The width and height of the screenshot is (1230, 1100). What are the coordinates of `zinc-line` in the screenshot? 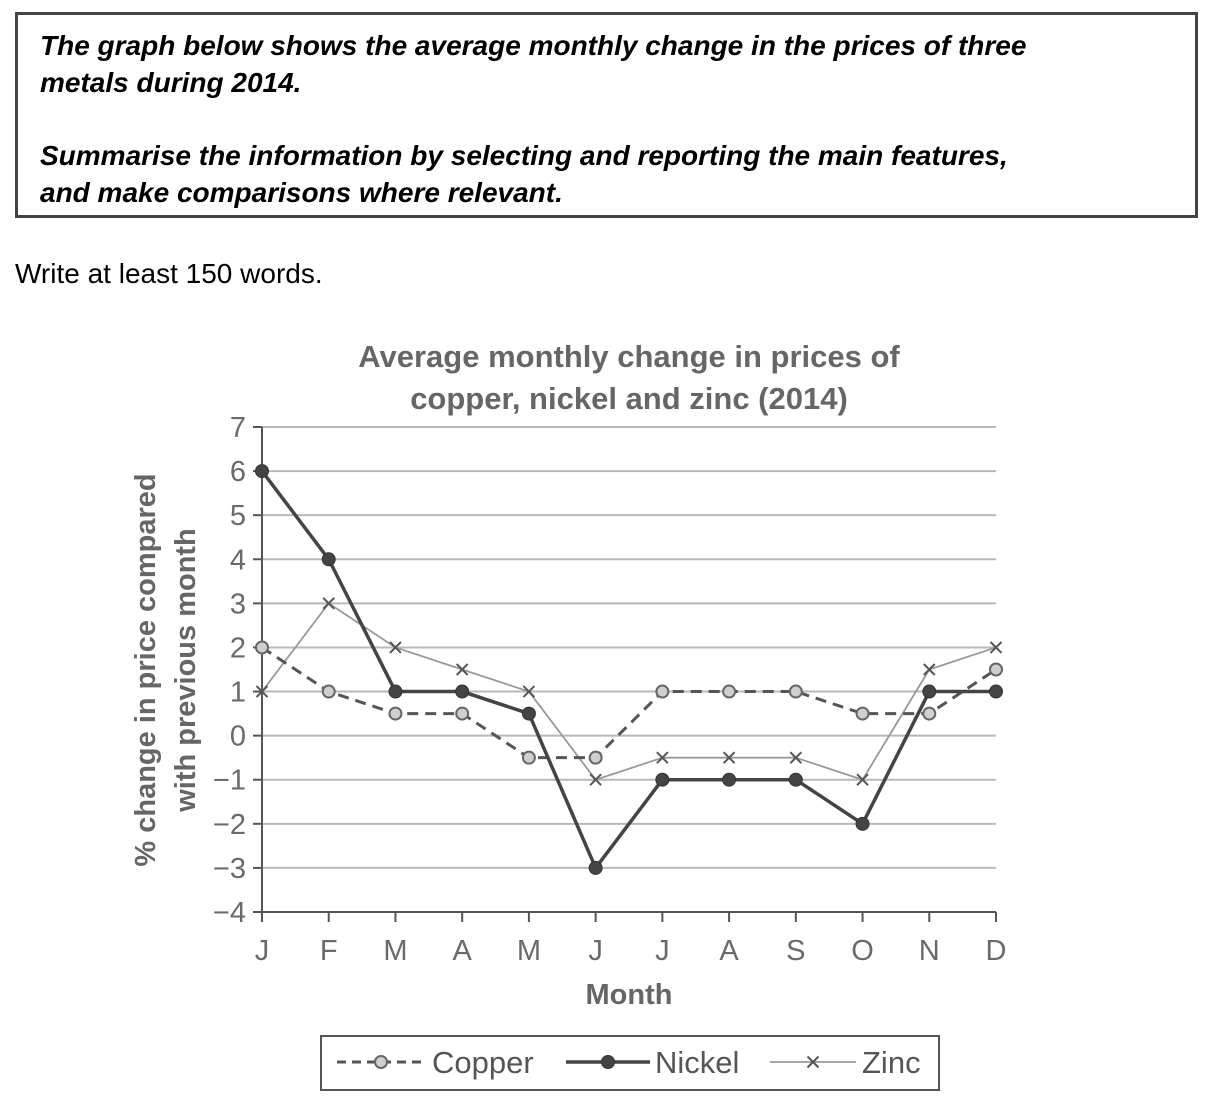 It's located at (629, 691).